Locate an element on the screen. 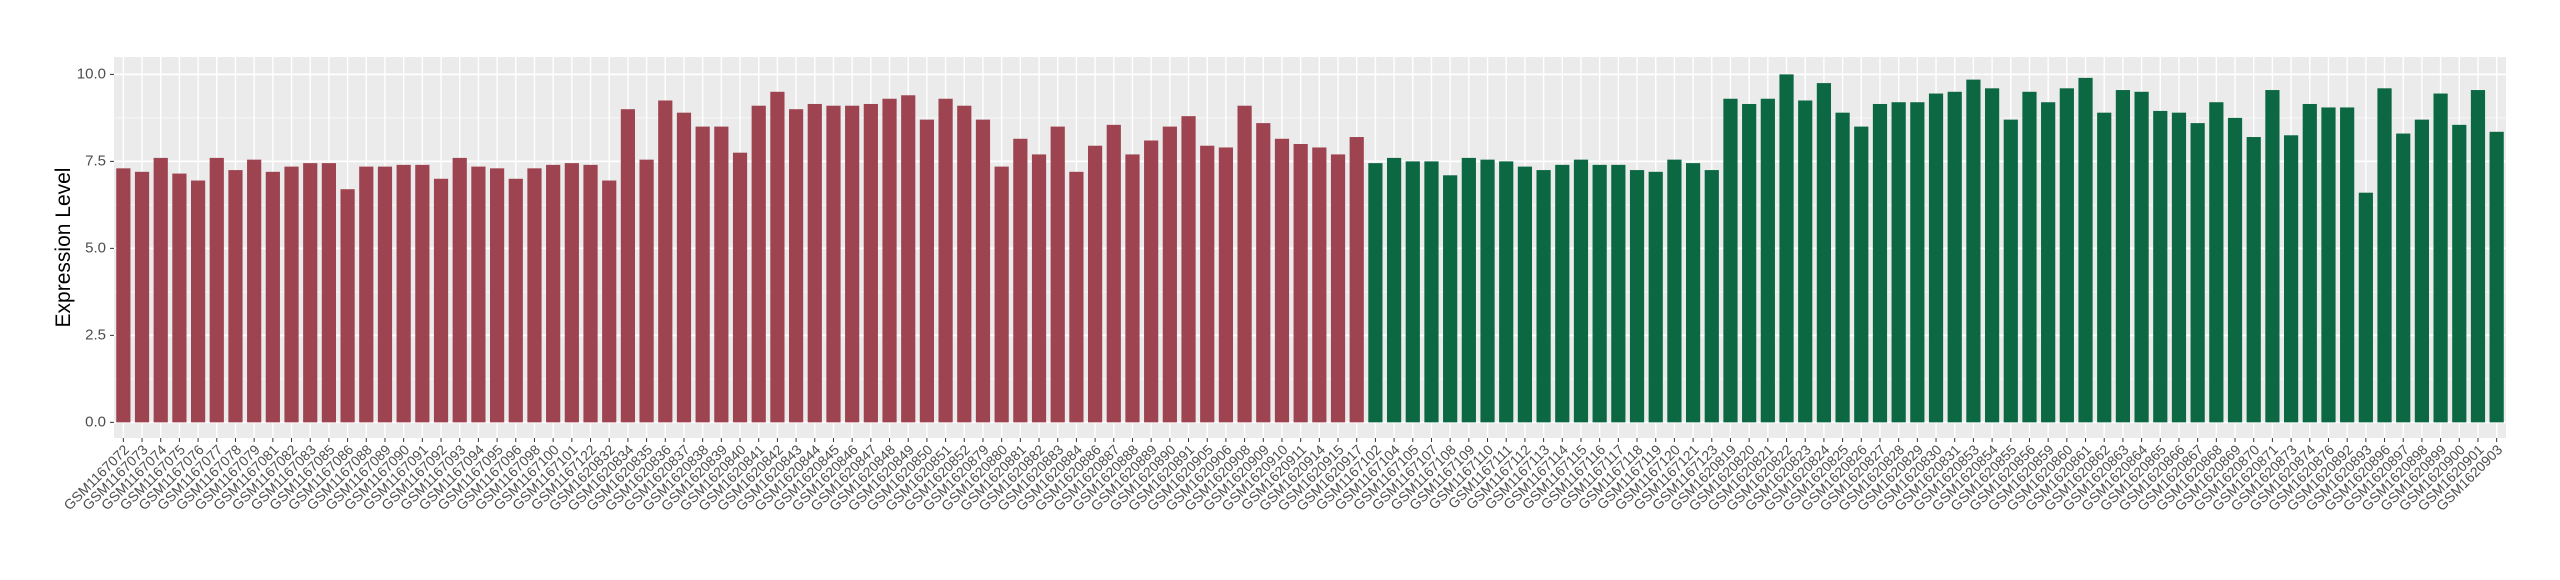 Image resolution: width=2560 pixels, height=580 pixels. y-tick-label: 2.5 is located at coordinates (95, 334).